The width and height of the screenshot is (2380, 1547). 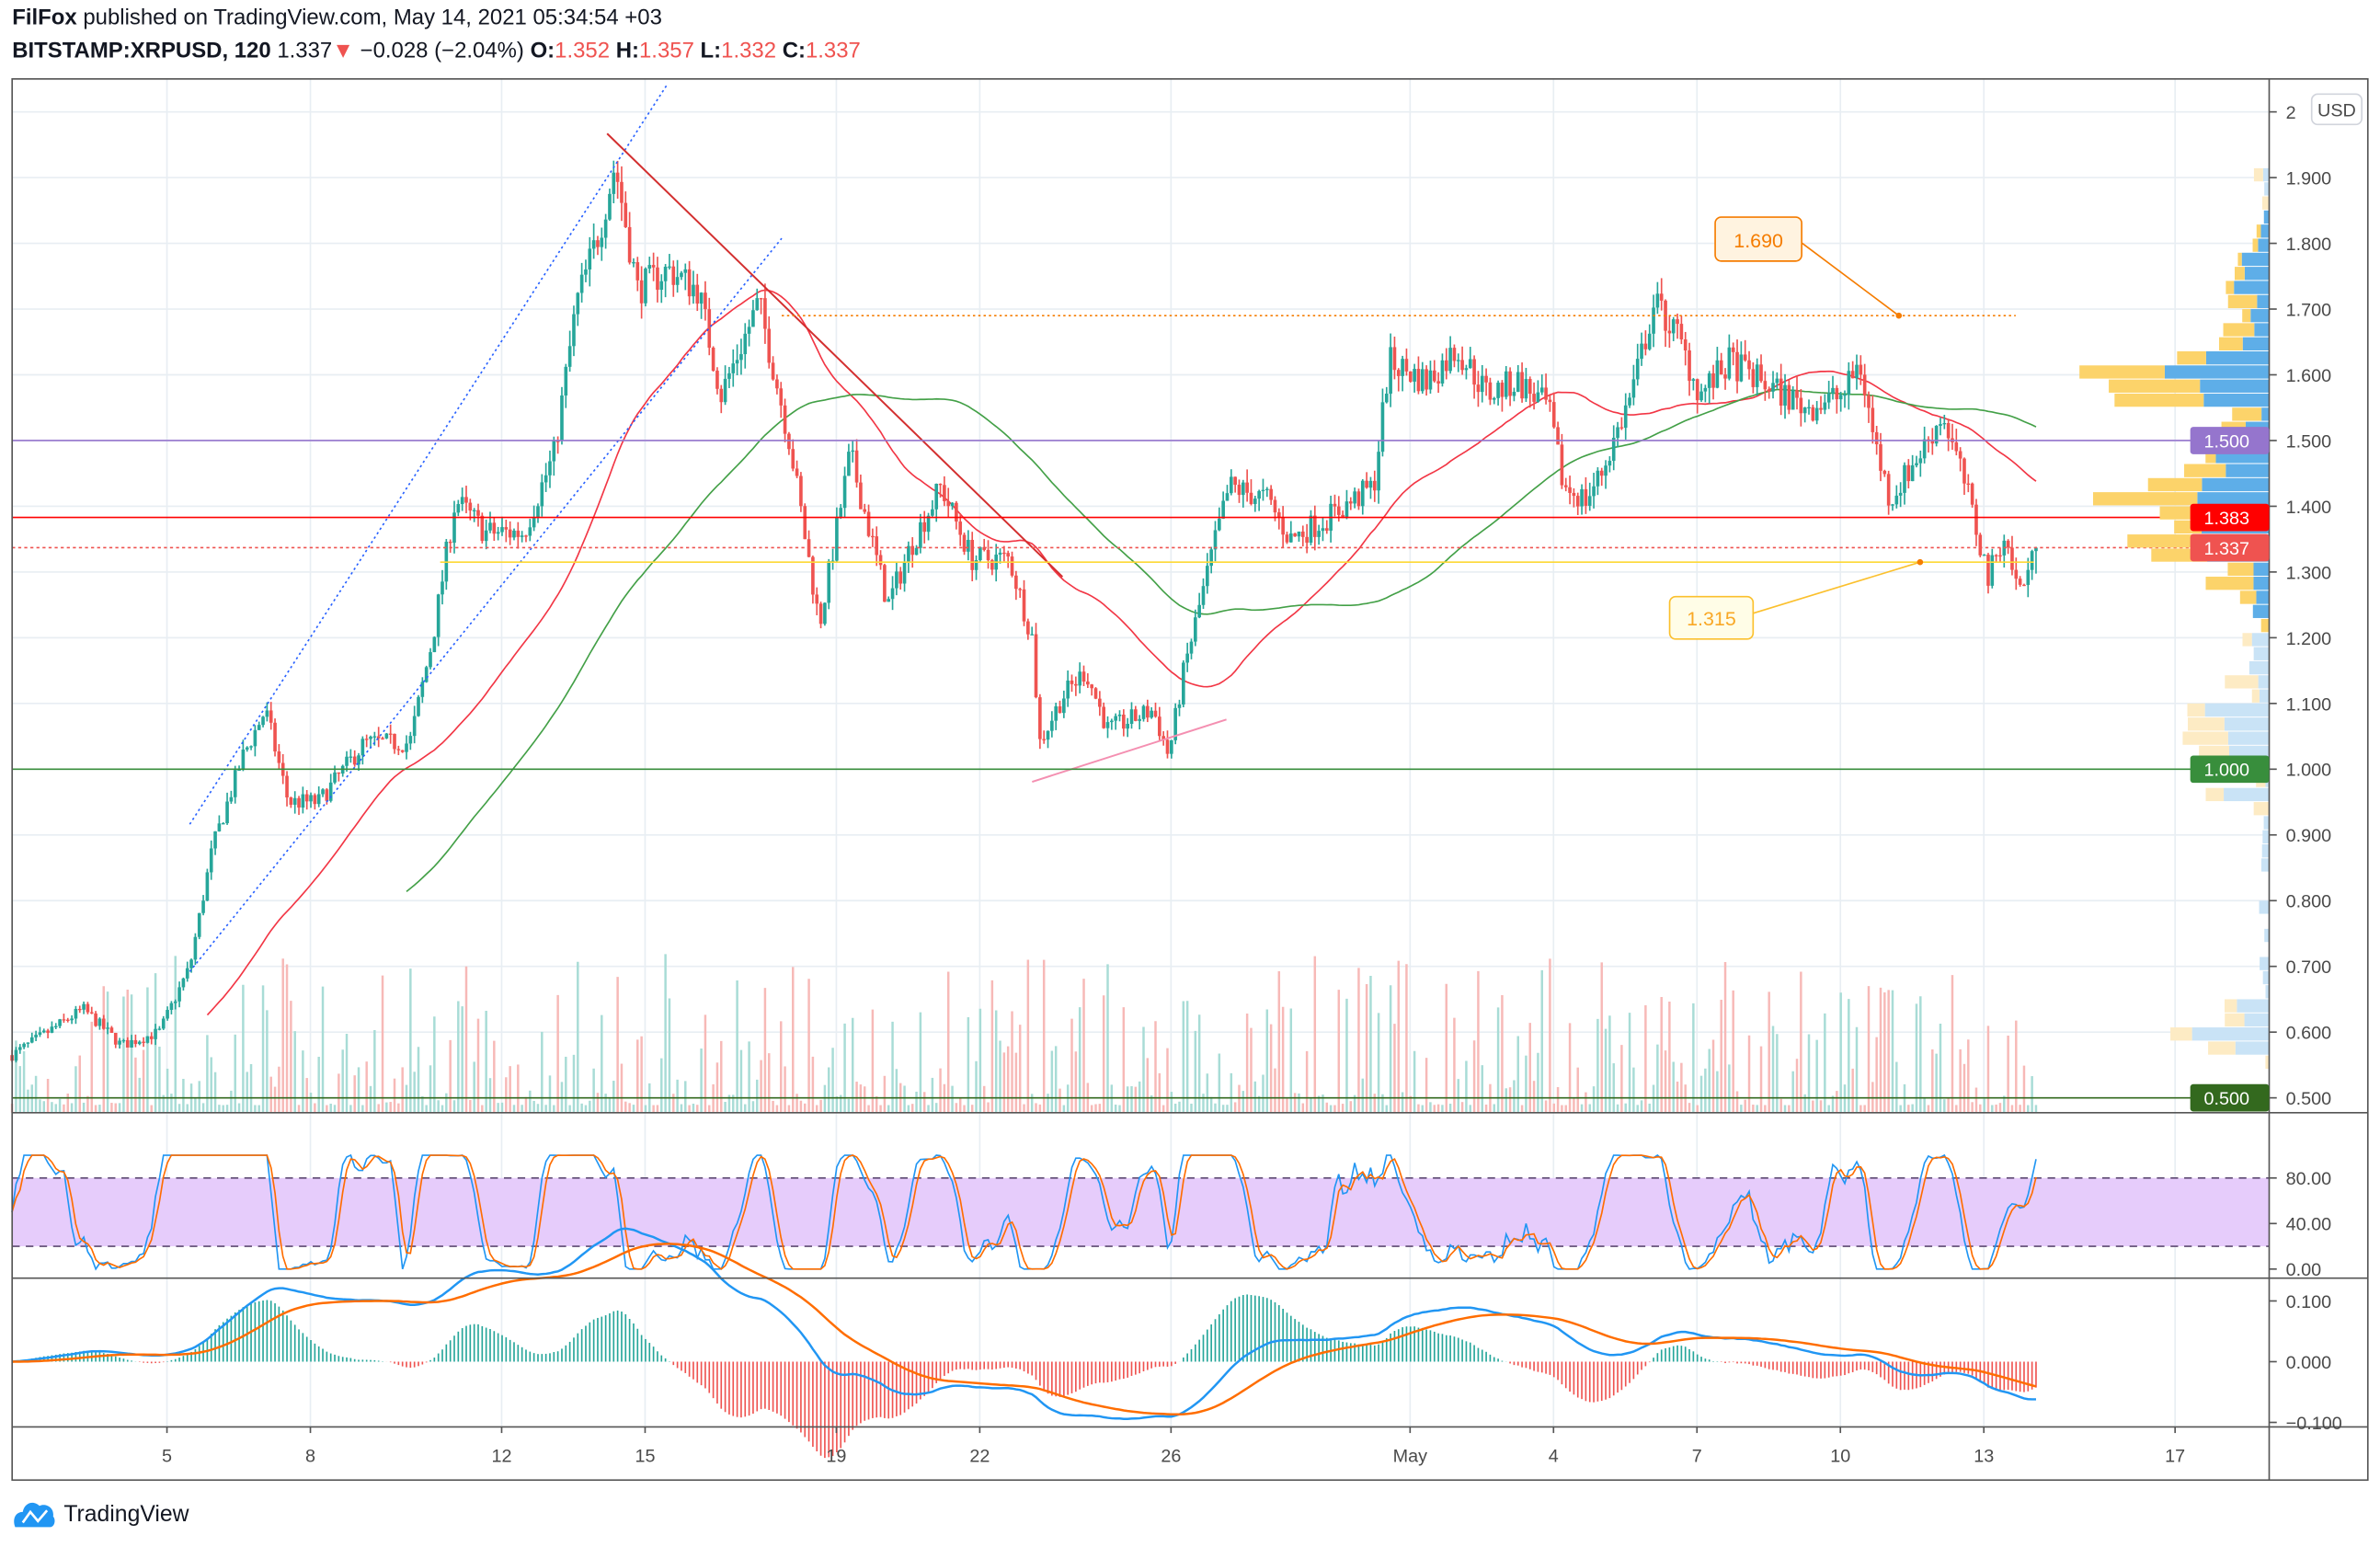 What do you see at coordinates (2314, 1424) in the screenshot?
I see `macd-axis-label: −0.100` at bounding box center [2314, 1424].